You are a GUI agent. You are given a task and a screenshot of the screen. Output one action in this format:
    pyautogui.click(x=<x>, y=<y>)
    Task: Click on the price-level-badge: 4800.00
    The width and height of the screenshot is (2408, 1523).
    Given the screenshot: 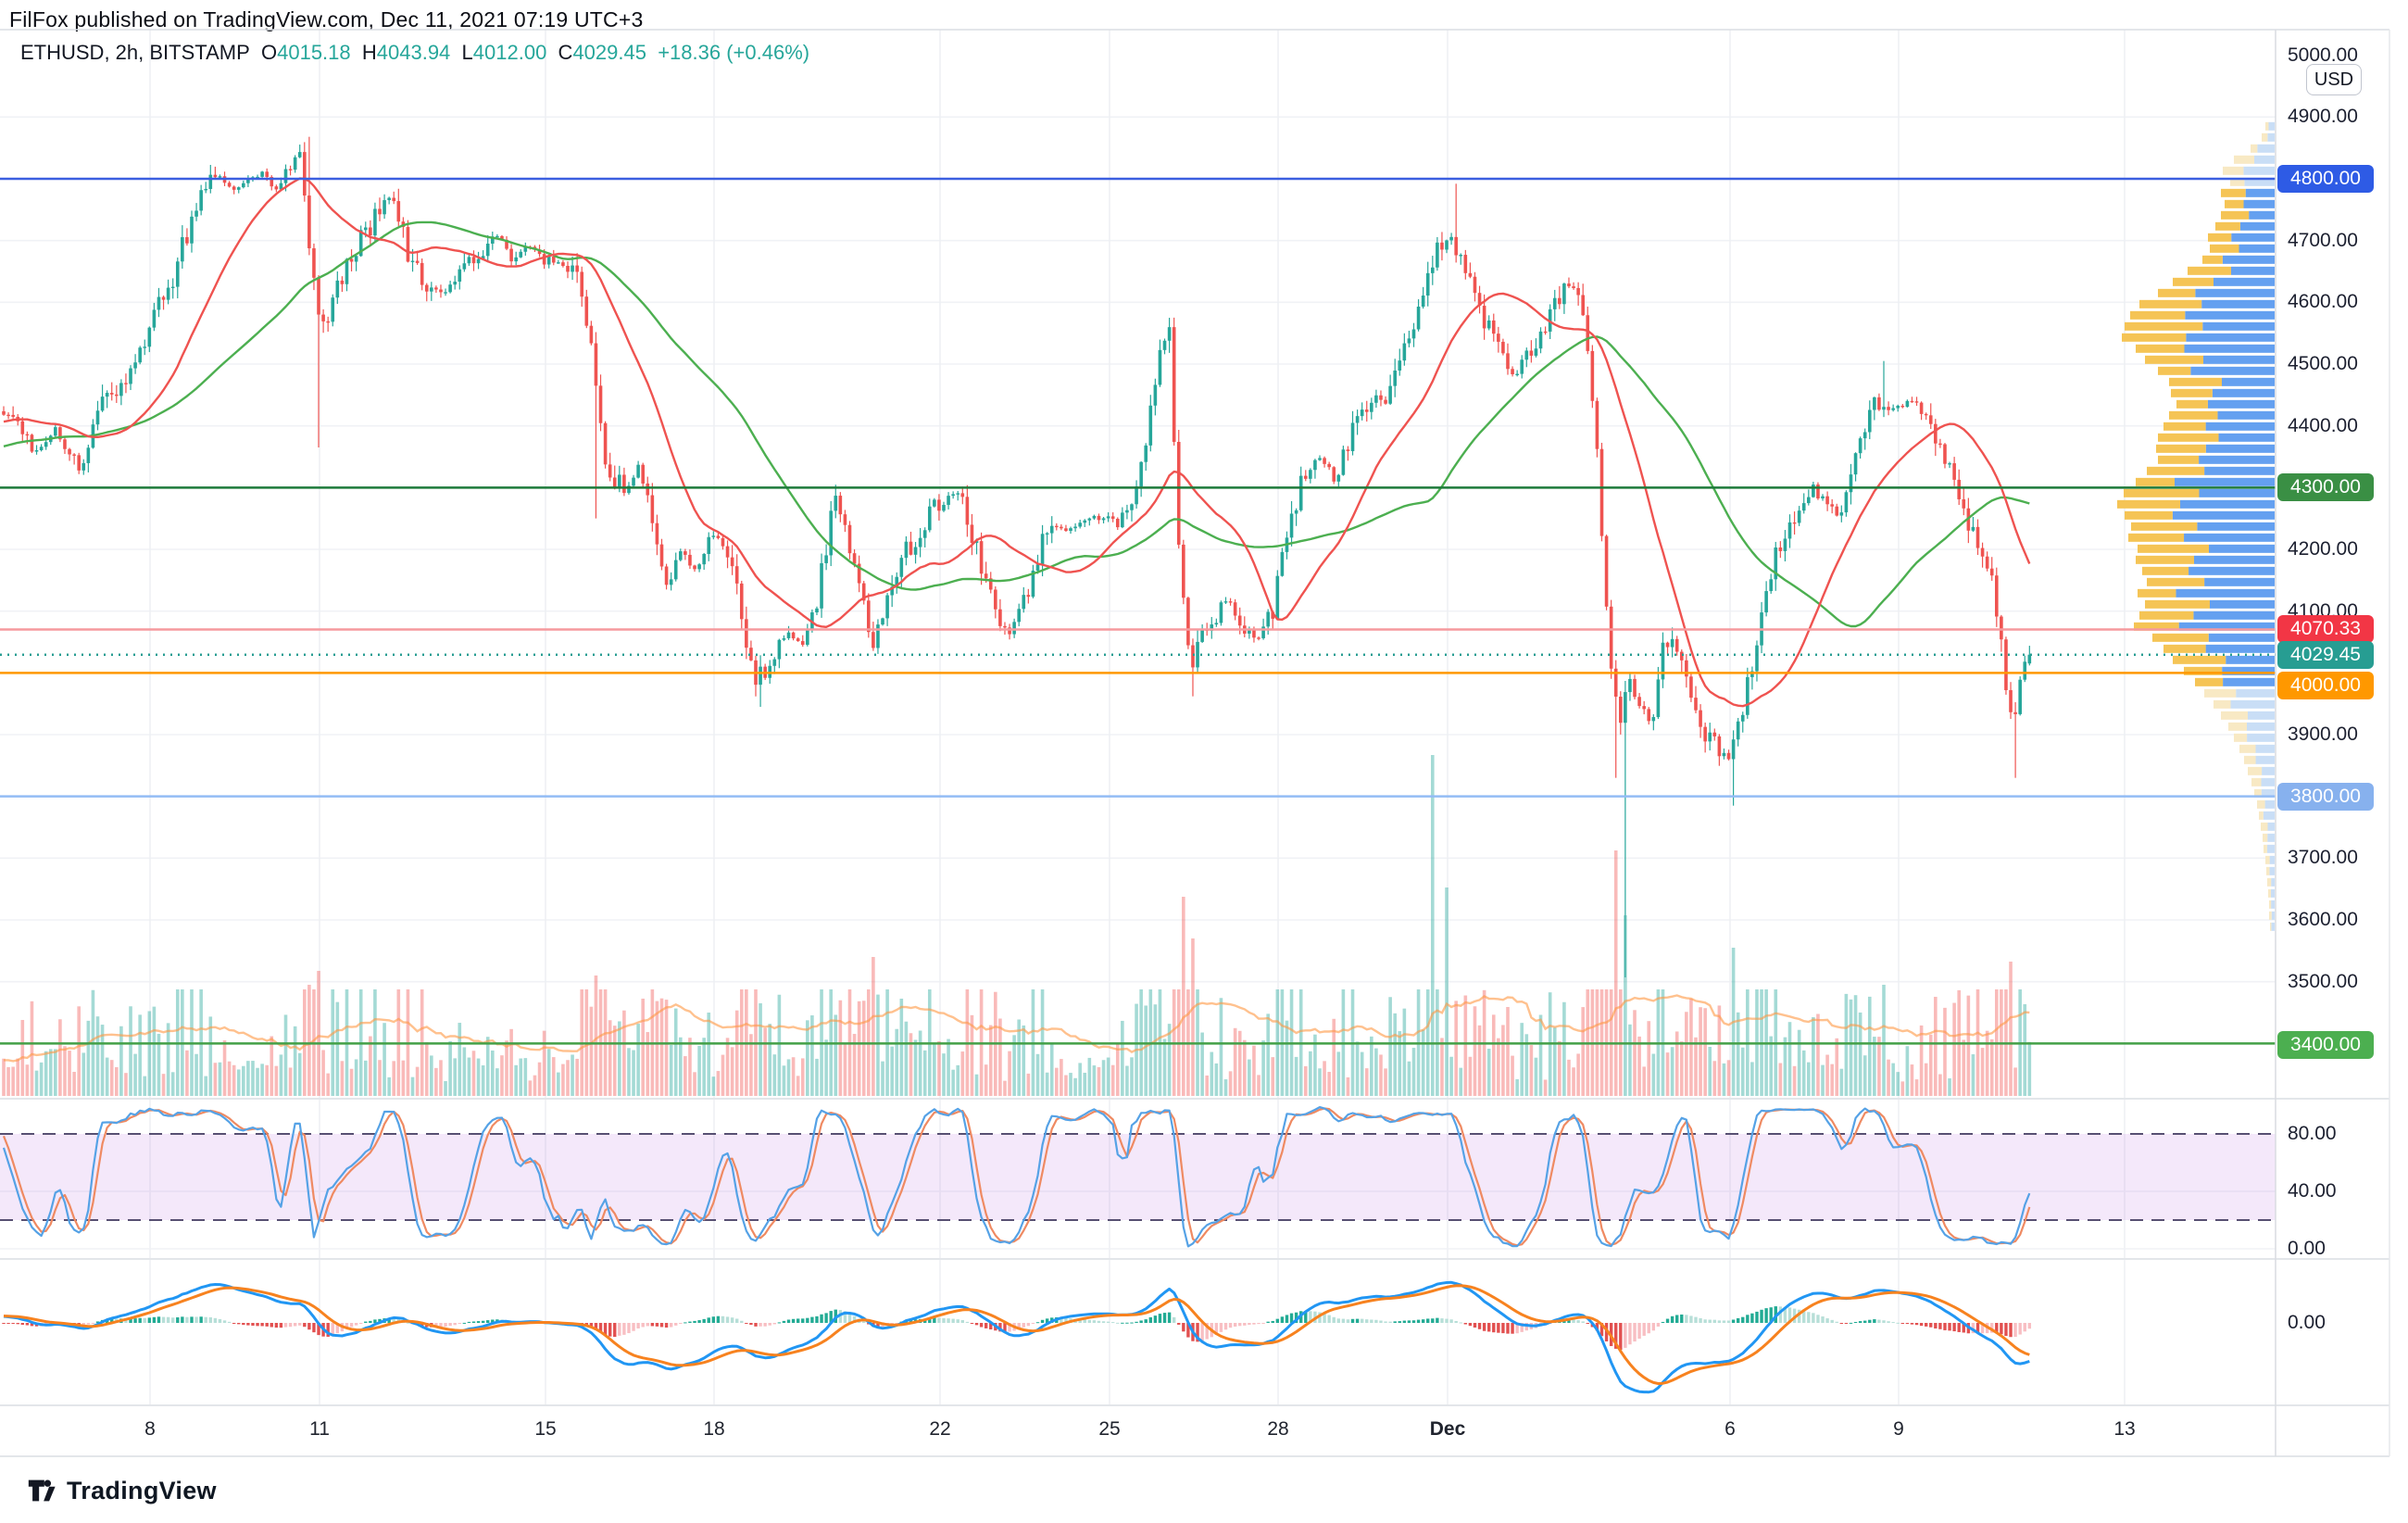 What is the action you would take?
    pyautogui.click(x=2325, y=179)
    